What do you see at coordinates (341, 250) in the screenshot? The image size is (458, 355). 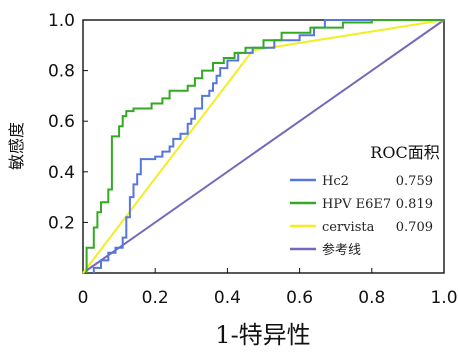 I see `legend-series-name: 参考线` at bounding box center [341, 250].